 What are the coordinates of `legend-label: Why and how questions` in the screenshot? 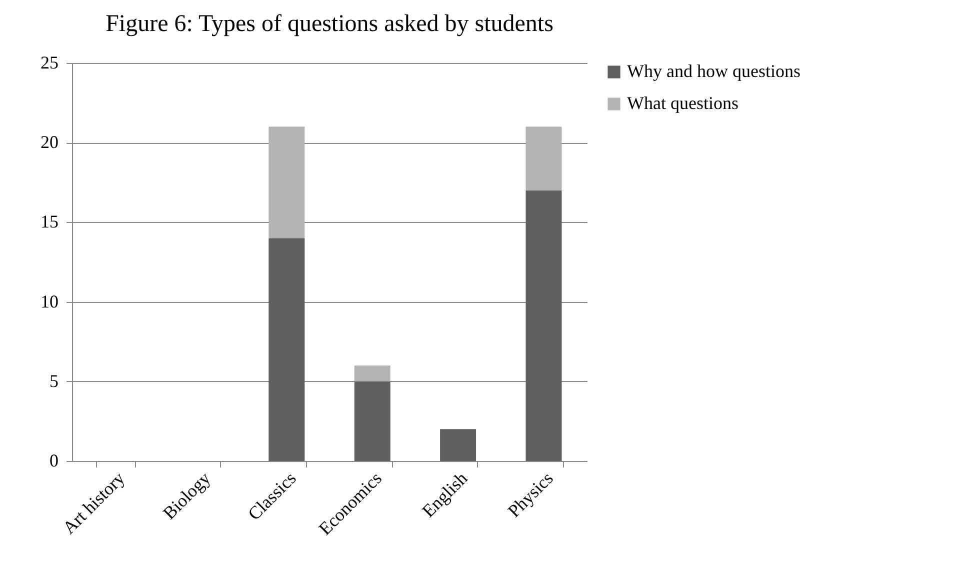 It's located at (713, 71).